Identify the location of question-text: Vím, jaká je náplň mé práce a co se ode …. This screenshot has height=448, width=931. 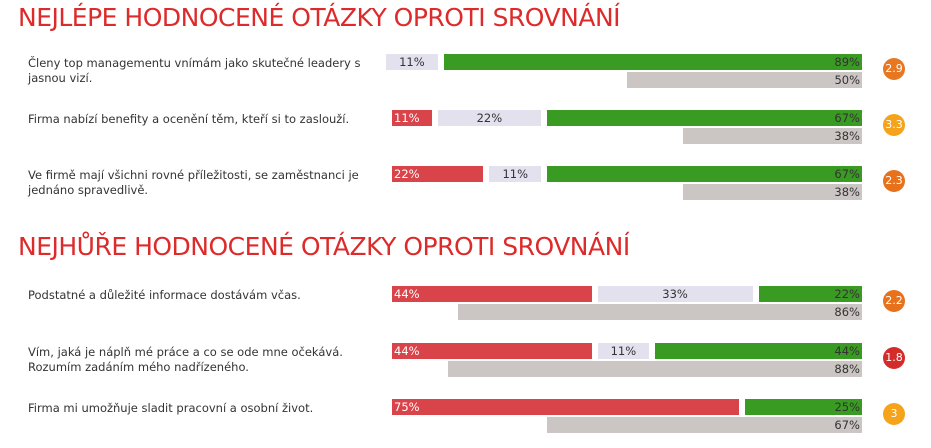
(185, 359).